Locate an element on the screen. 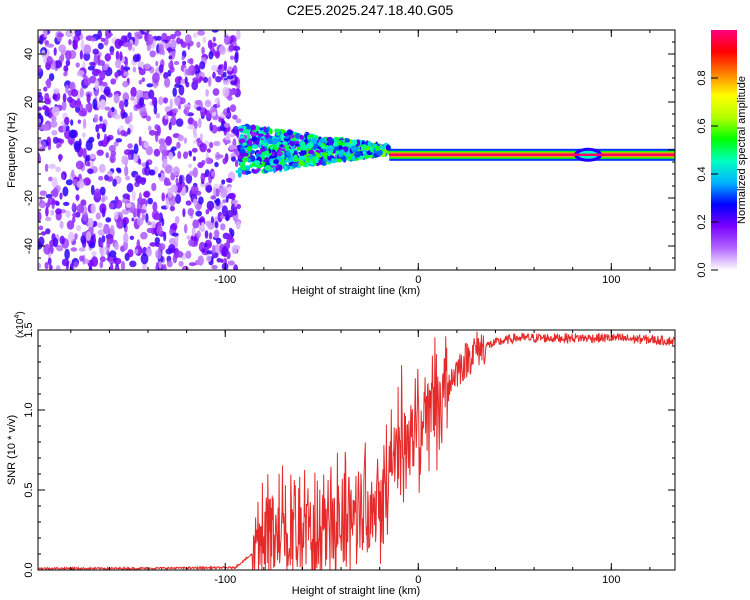 This screenshot has width=750, height=600. y-tick-label: -40 is located at coordinates (29, 246).